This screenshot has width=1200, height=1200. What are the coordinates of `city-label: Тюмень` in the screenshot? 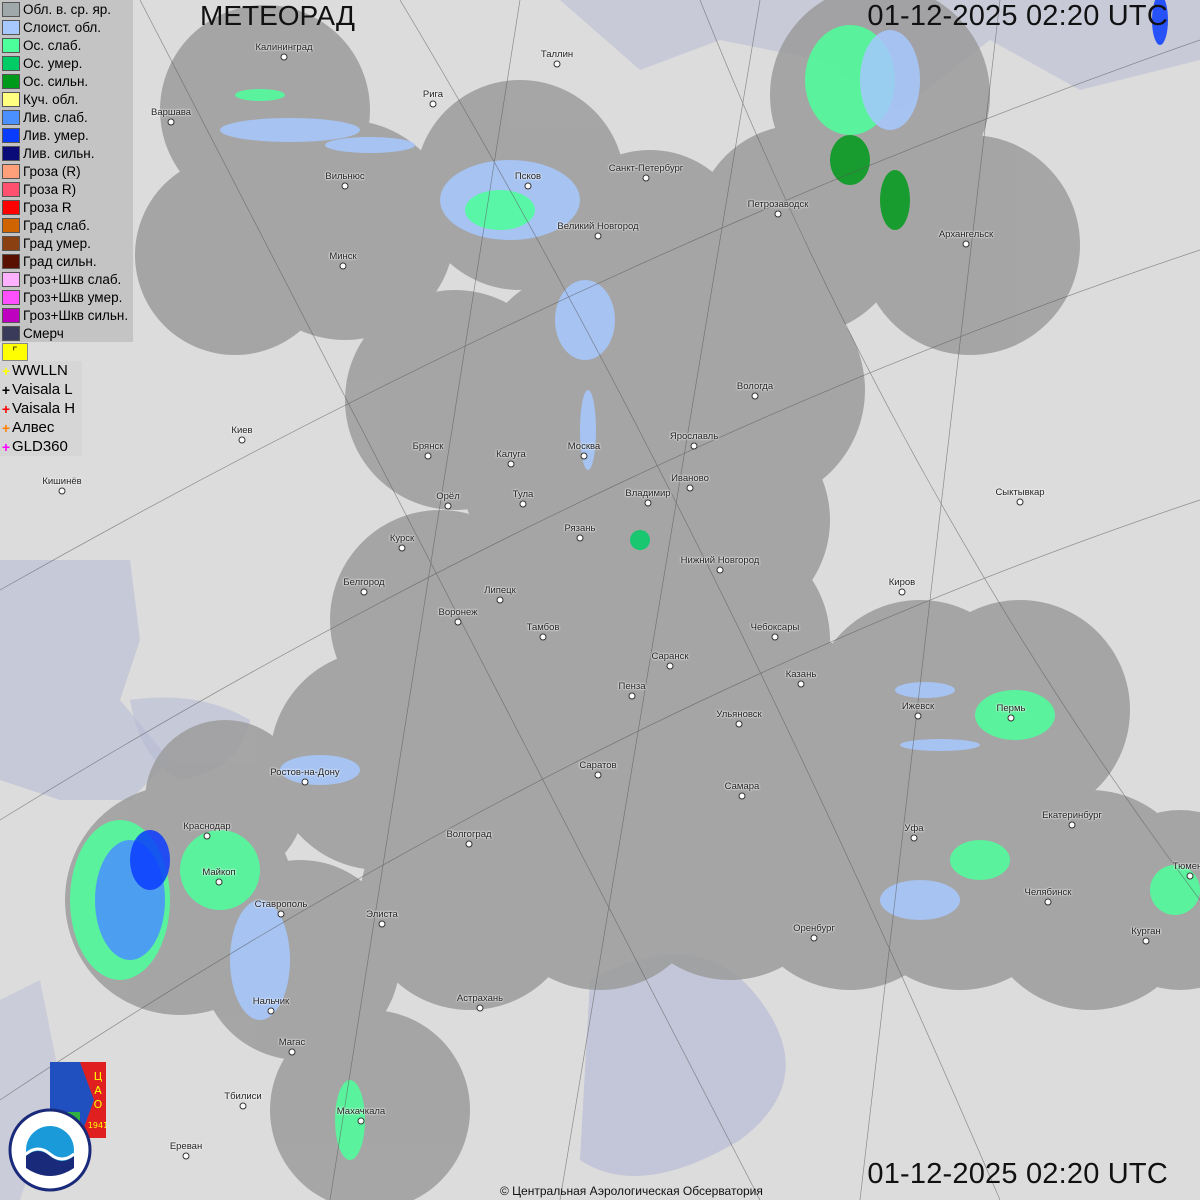 It's located at (1186, 866).